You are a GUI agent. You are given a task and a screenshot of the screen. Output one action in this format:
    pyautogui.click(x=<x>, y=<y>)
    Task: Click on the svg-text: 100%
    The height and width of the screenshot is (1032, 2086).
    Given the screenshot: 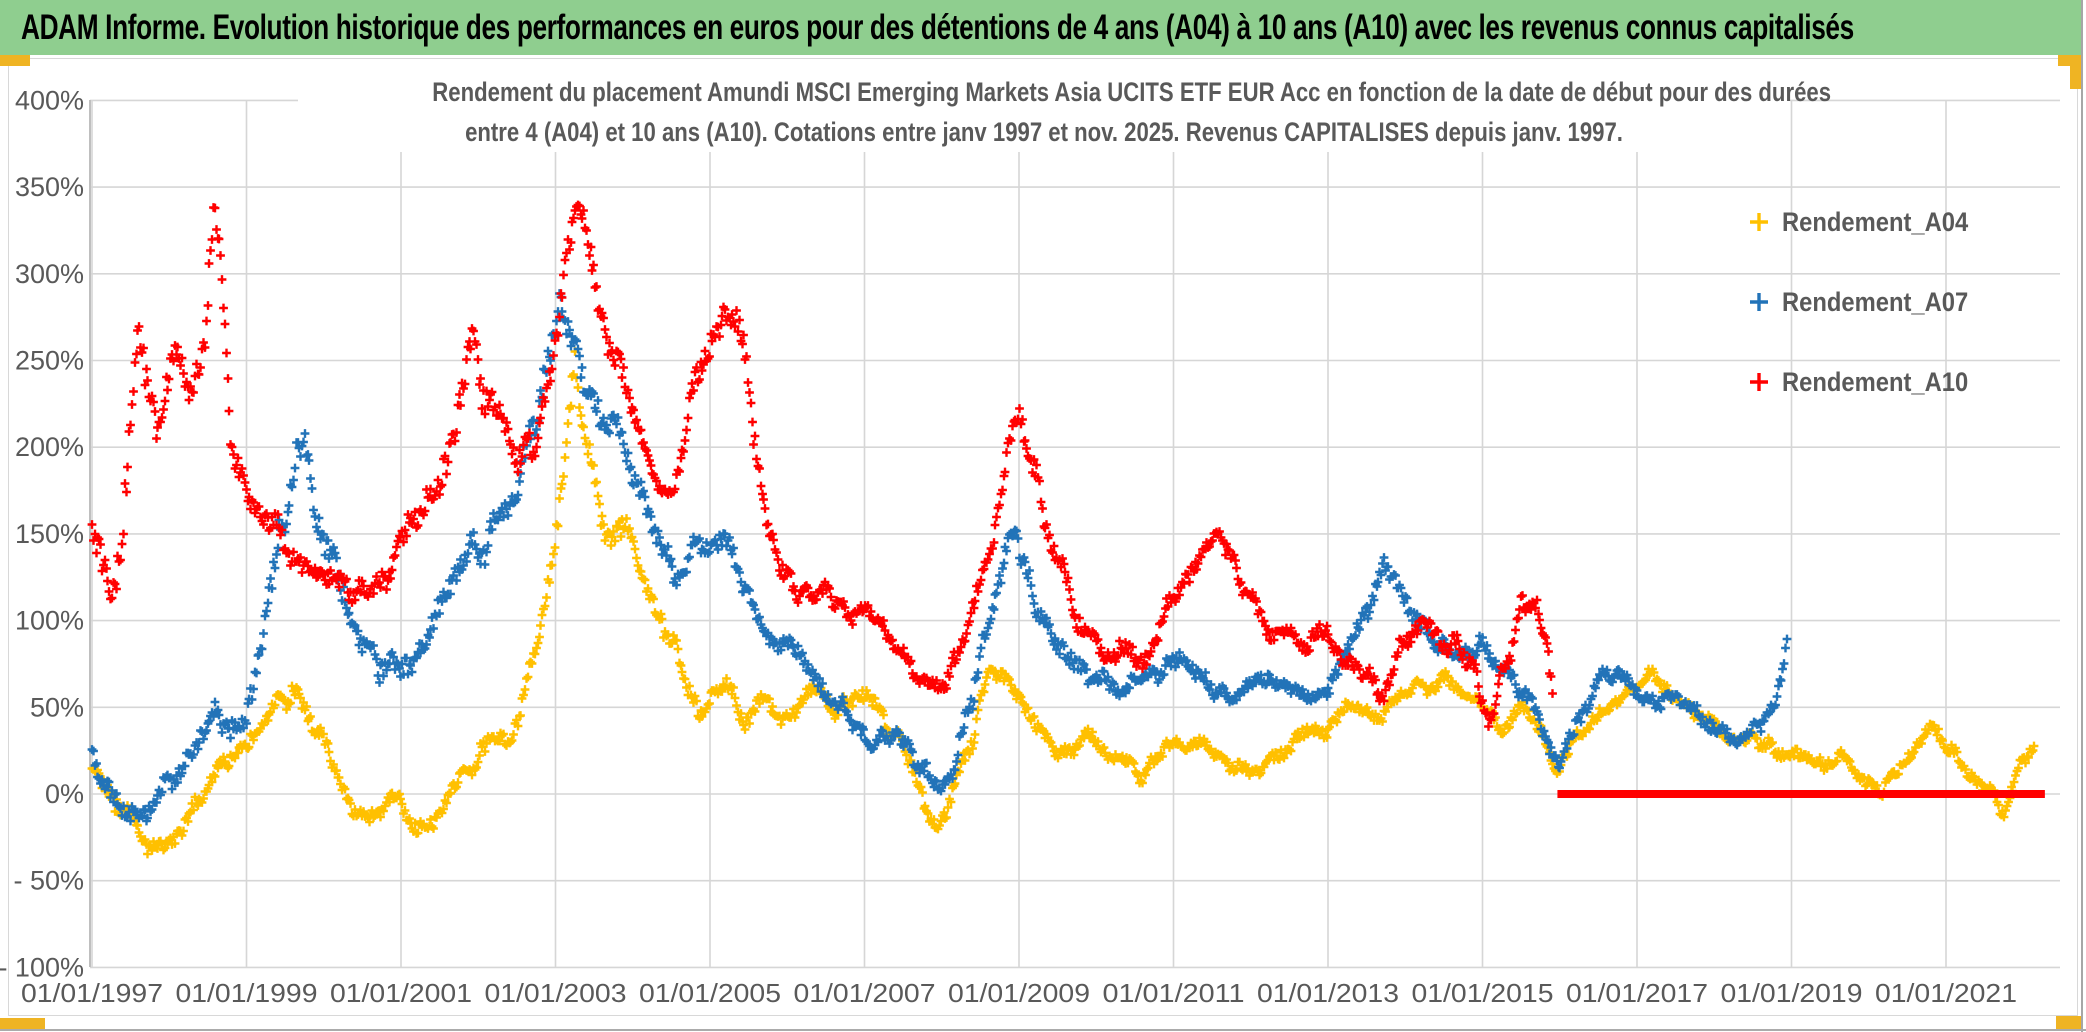 What is the action you would take?
    pyautogui.click(x=49, y=621)
    